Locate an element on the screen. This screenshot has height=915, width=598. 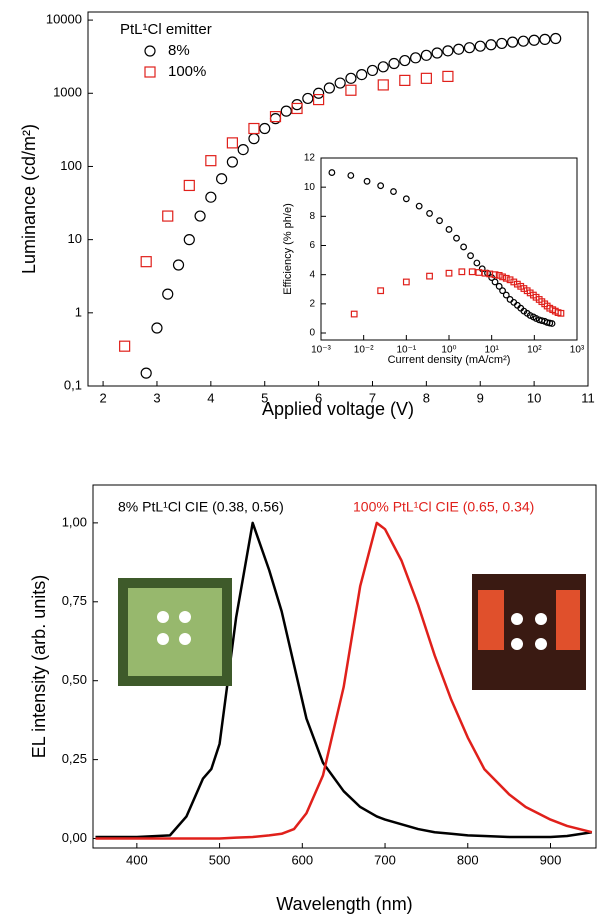
x-tick-label: 700 is located at coordinates (385, 859).